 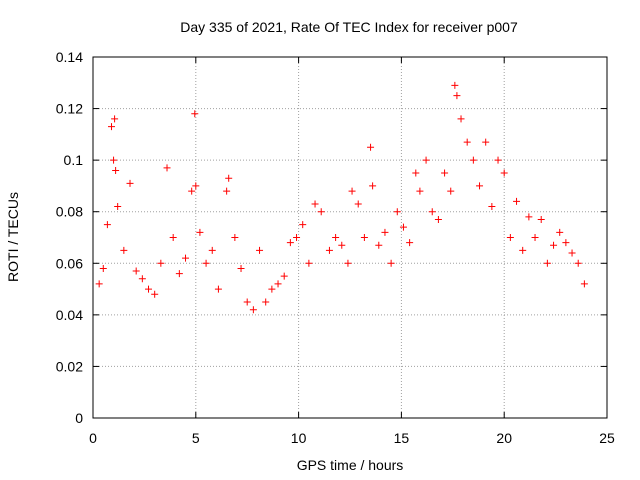 What do you see at coordinates (69, 109) in the screenshot?
I see `y-tick-label: 0.12` at bounding box center [69, 109].